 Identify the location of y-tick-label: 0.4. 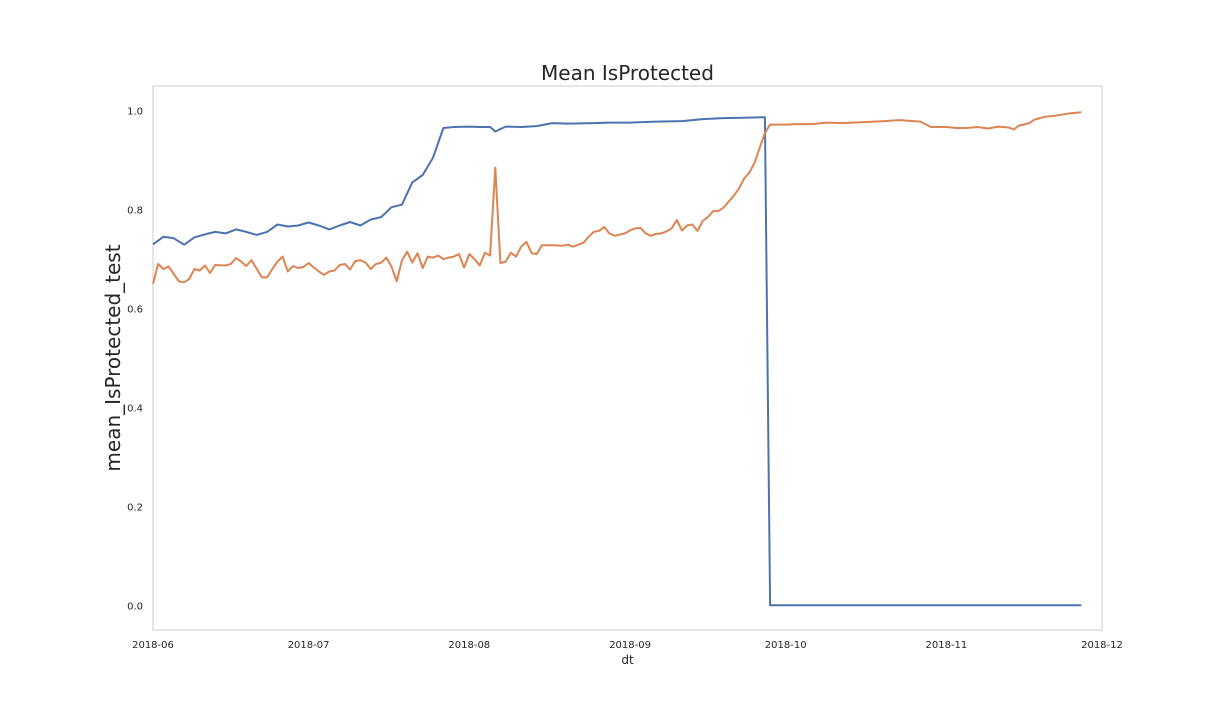
(135, 409).